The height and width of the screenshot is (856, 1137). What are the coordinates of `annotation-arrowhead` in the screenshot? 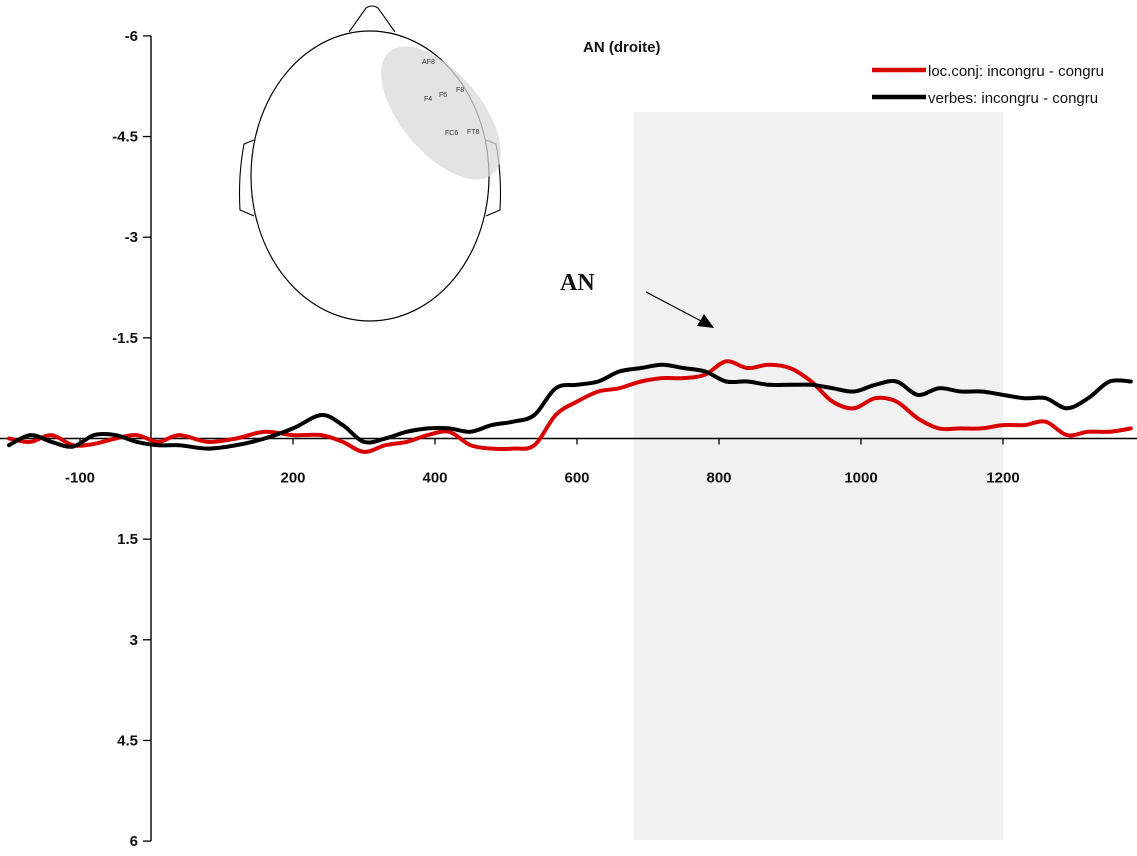 It's located at (705, 321).